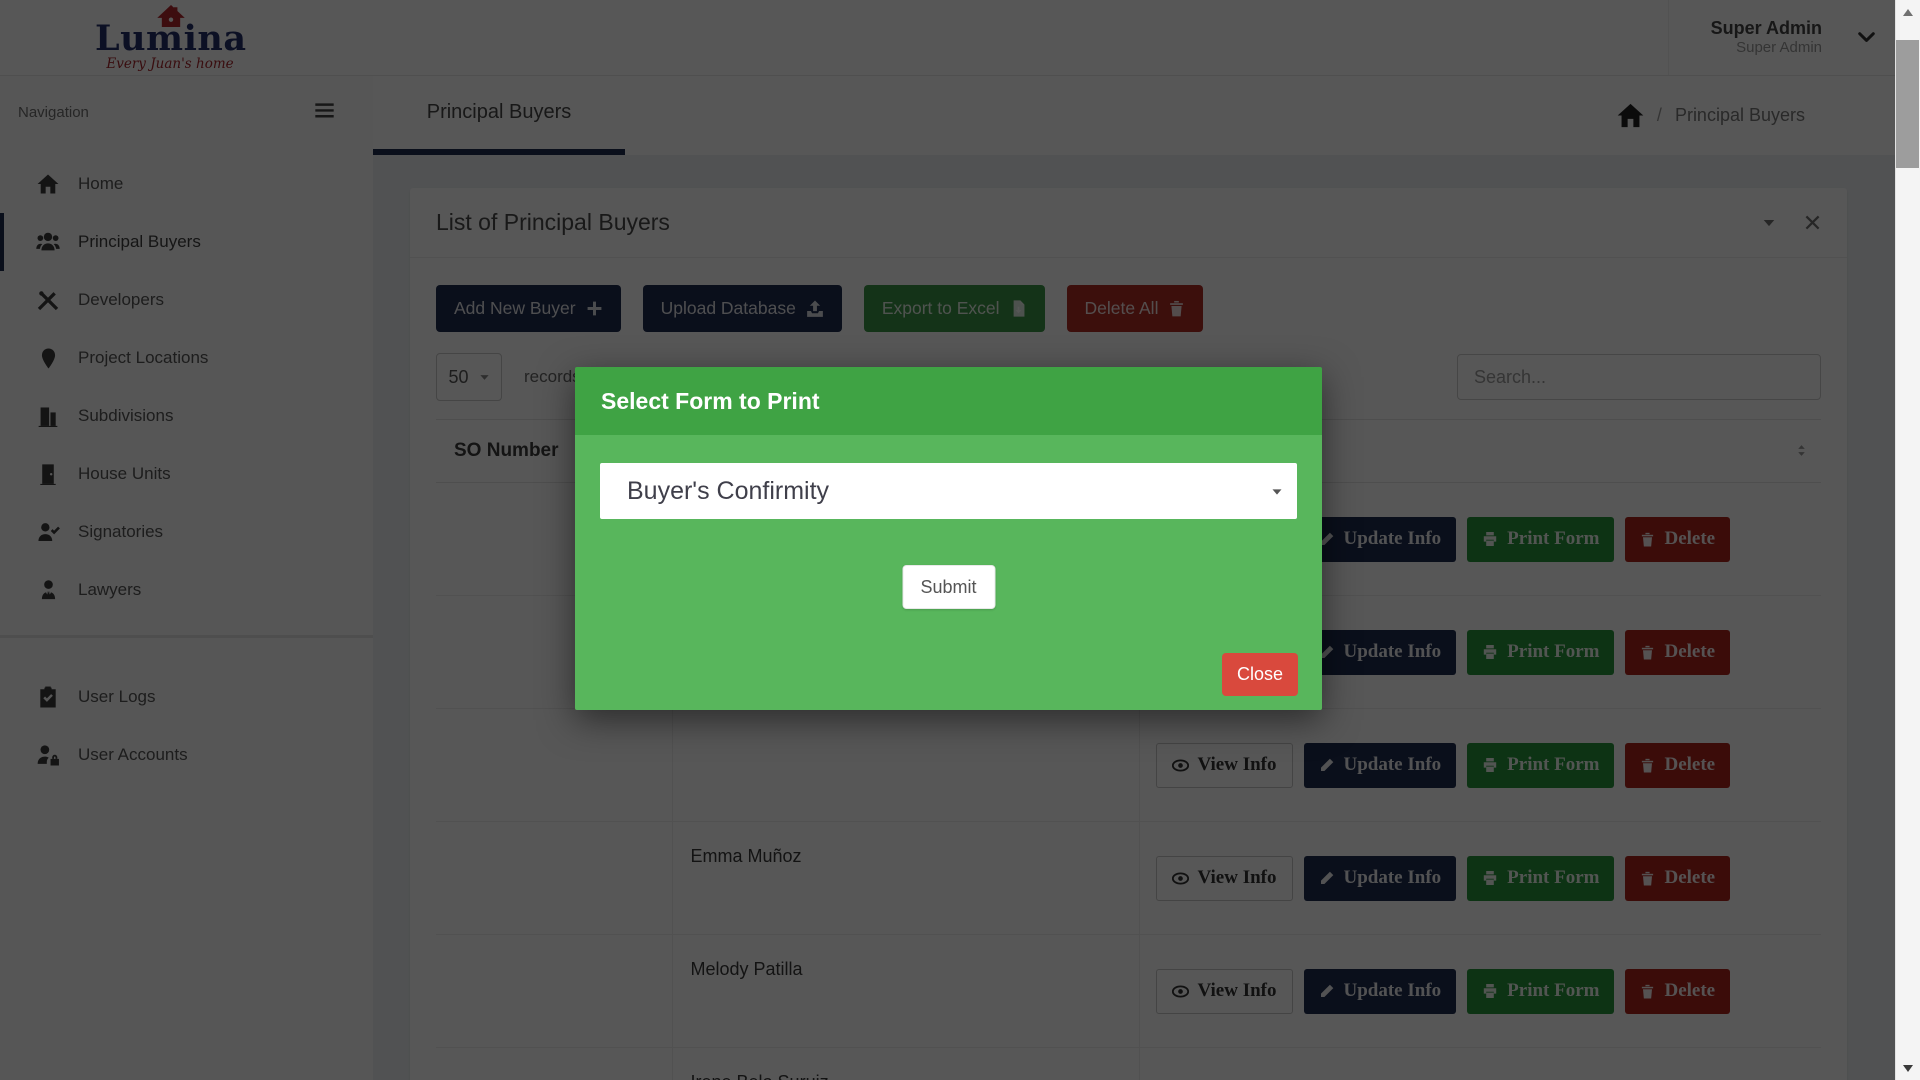 The height and width of the screenshot is (1080, 1920). I want to click on select-caret-icon, so click(1277, 492).